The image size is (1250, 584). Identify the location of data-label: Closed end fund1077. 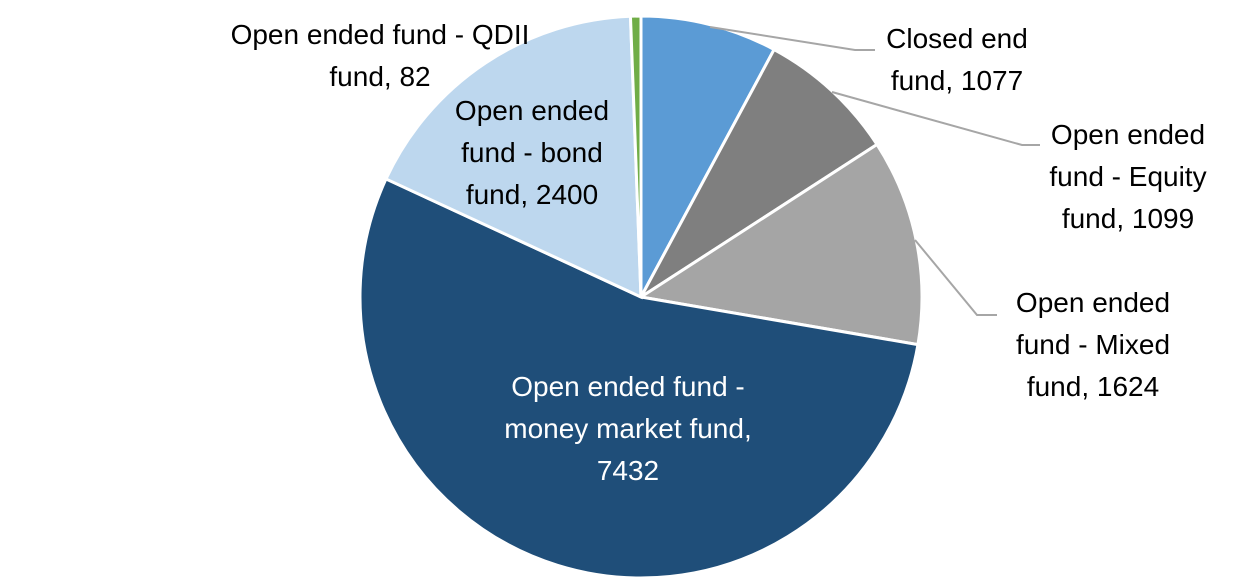
(957, 60).